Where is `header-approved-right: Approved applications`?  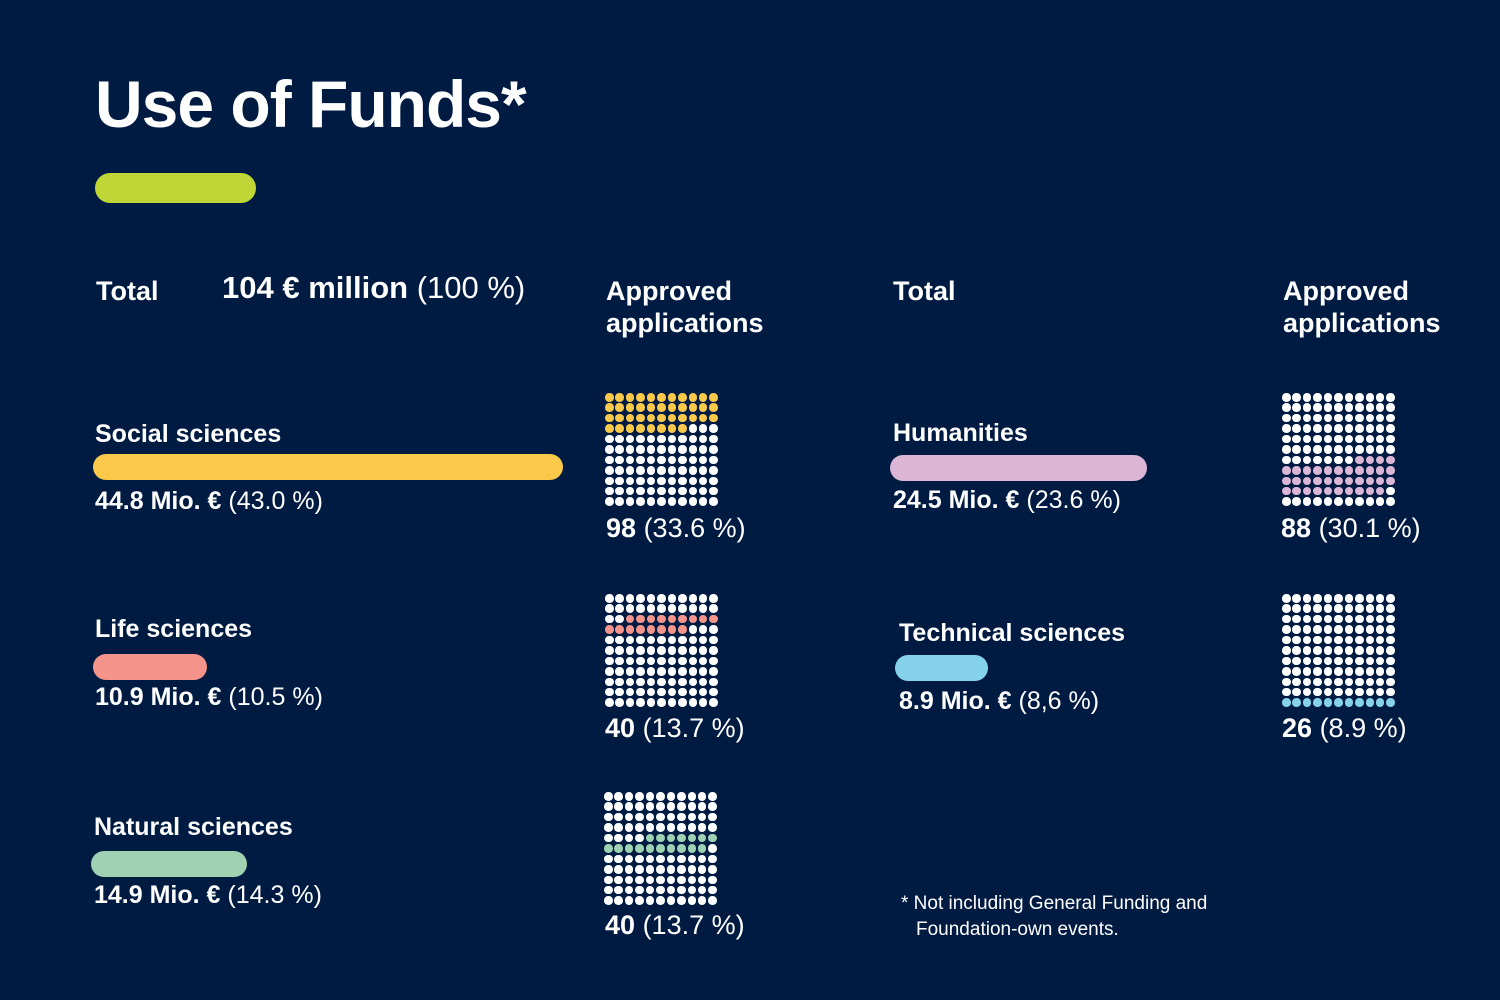 header-approved-right: Approved applications is located at coordinates (1362, 307).